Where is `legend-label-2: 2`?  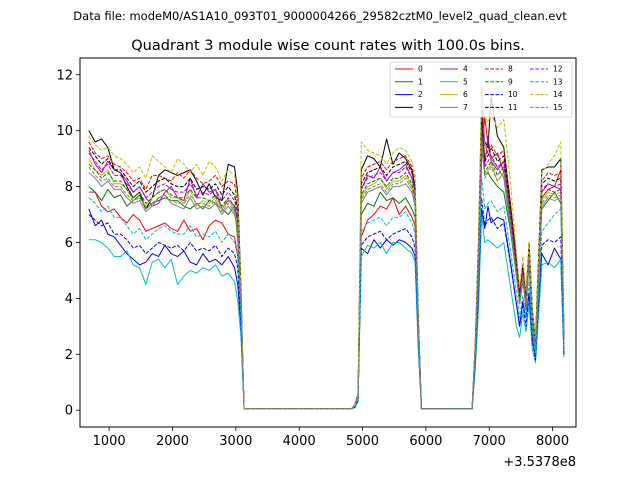
legend-label-2: 2 is located at coordinates (420, 94).